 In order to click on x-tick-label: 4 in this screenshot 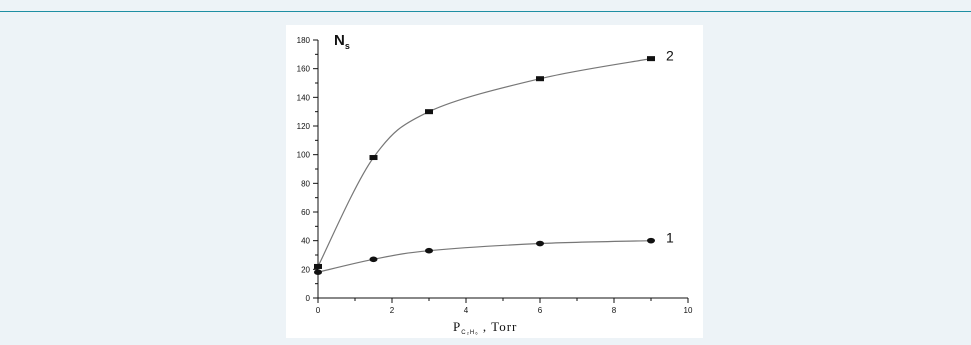, I will do `click(466, 310)`.